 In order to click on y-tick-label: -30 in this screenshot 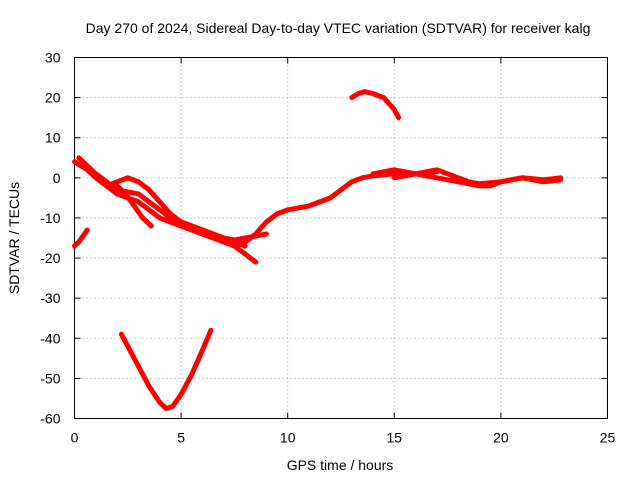, I will do `click(50, 298)`.